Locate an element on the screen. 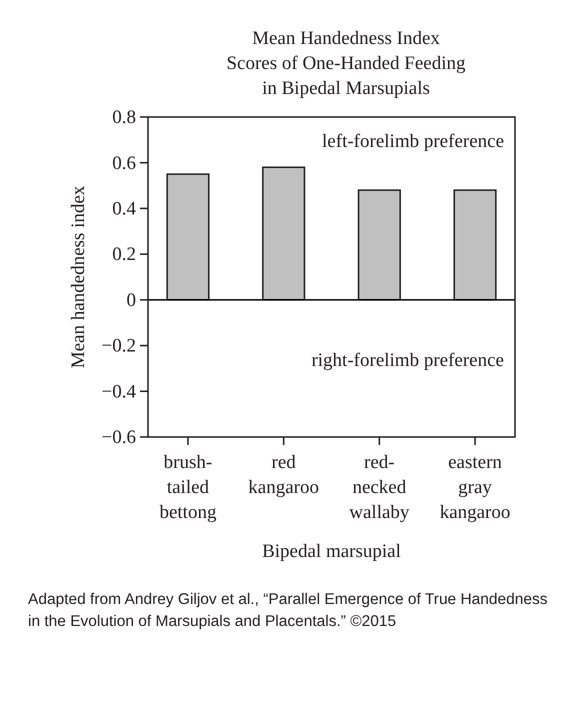 This screenshot has height=709, width=563. y-axis-title: Mean handedness index is located at coordinates (78, 276).